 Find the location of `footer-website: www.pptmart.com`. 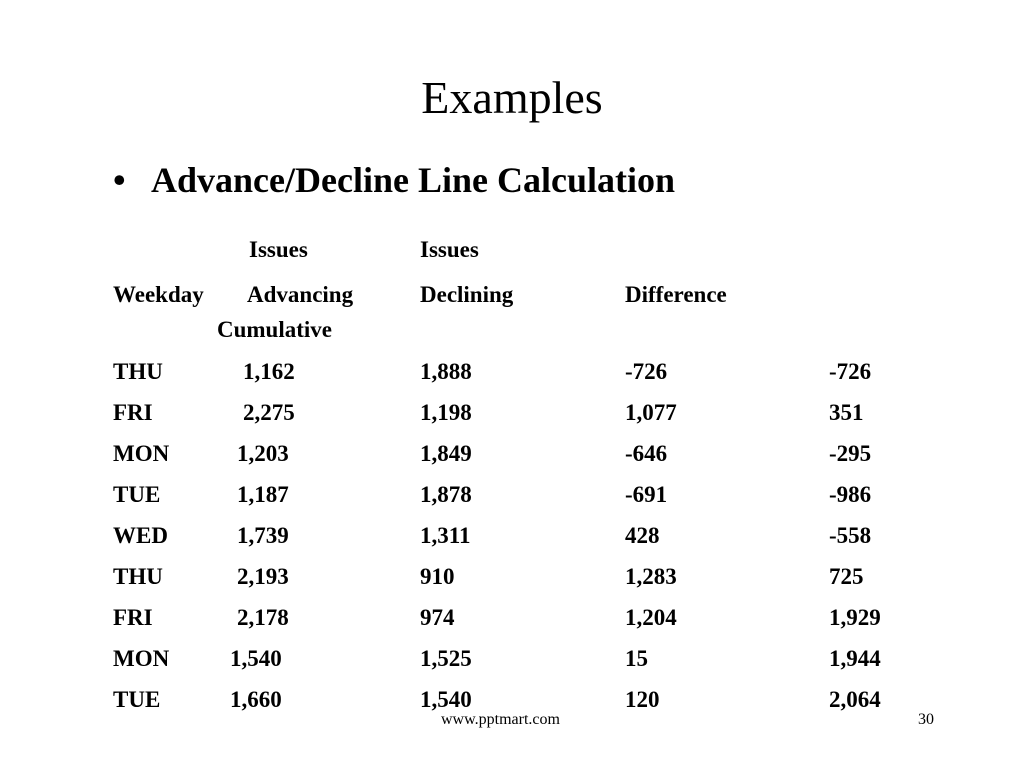

footer-website: www.pptmart.com is located at coordinates (500, 719).